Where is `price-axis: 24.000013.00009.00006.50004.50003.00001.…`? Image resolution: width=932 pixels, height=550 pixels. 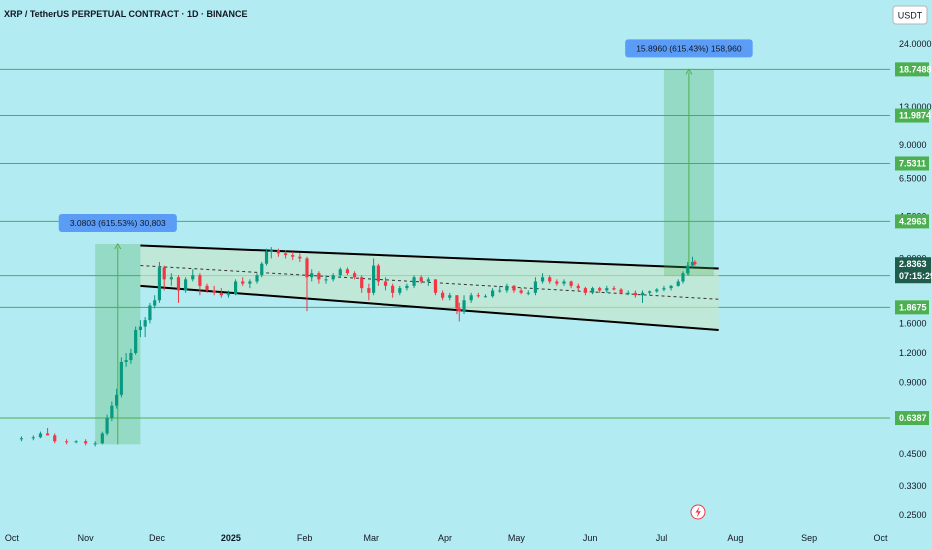 price-axis: 24.000013.00009.00006.50004.50003.00001.… is located at coordinates (911, 275).